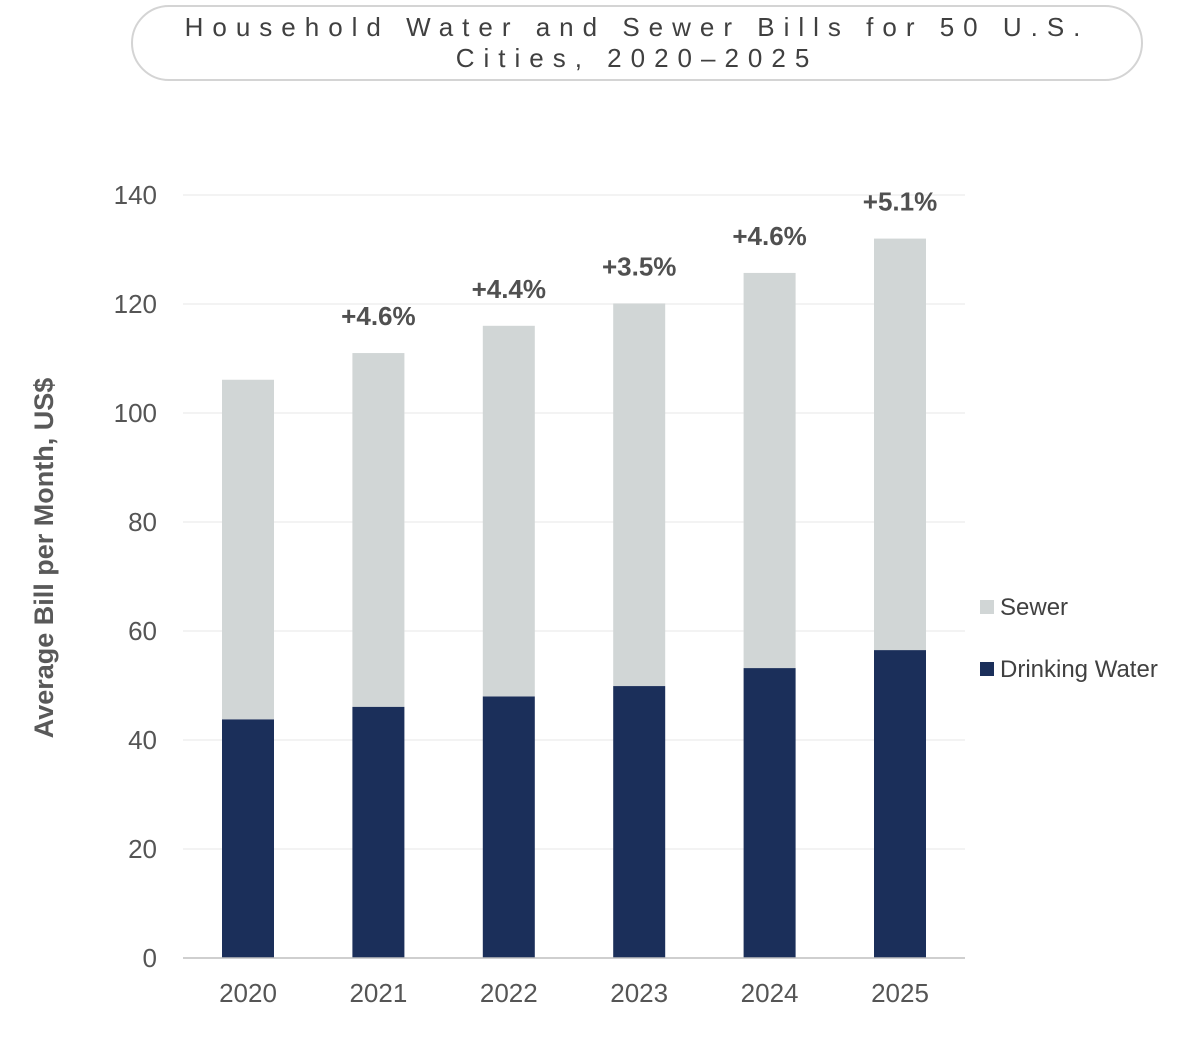  What do you see at coordinates (248, 838) in the screenshot?
I see `bar-drinking-water-2020` at bounding box center [248, 838].